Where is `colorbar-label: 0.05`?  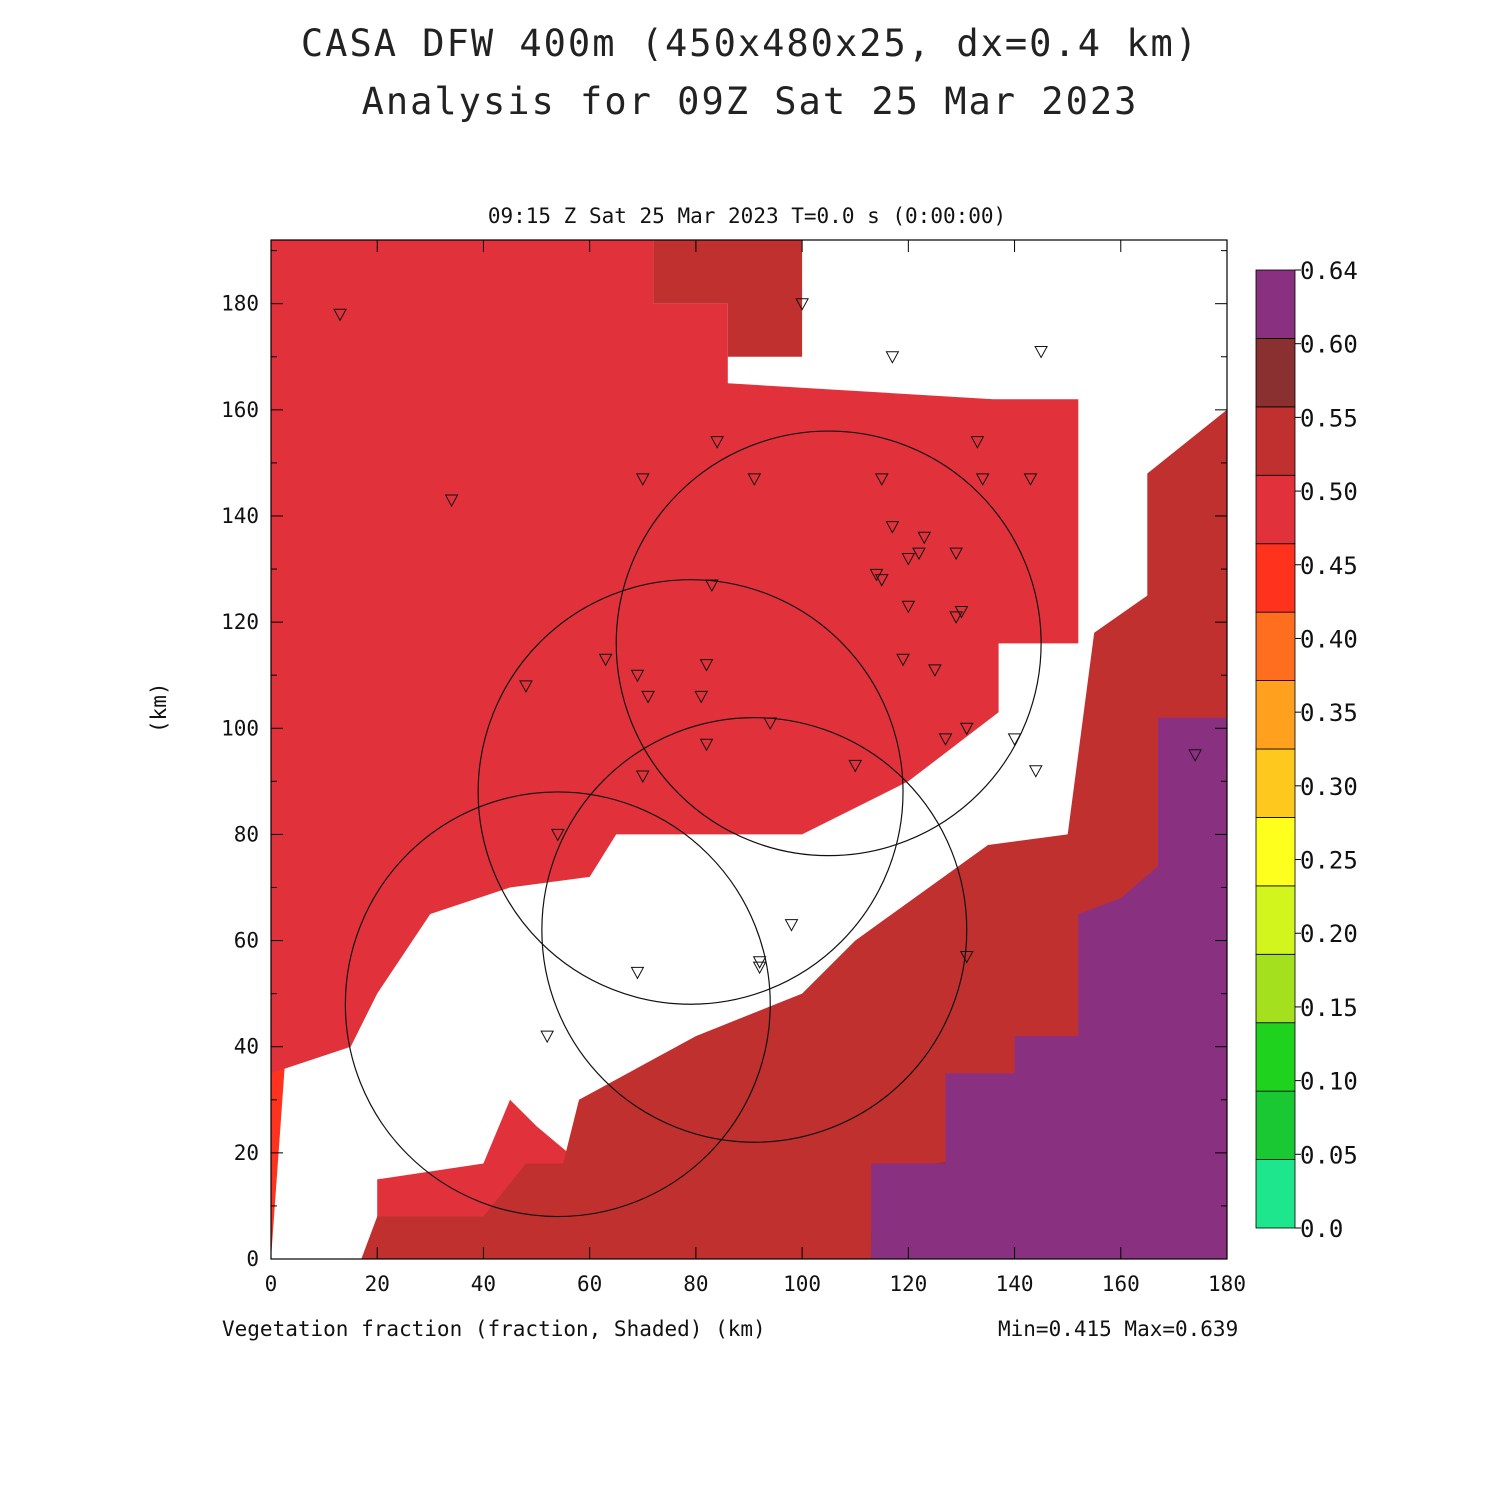 colorbar-label: 0.05 is located at coordinates (1329, 1155).